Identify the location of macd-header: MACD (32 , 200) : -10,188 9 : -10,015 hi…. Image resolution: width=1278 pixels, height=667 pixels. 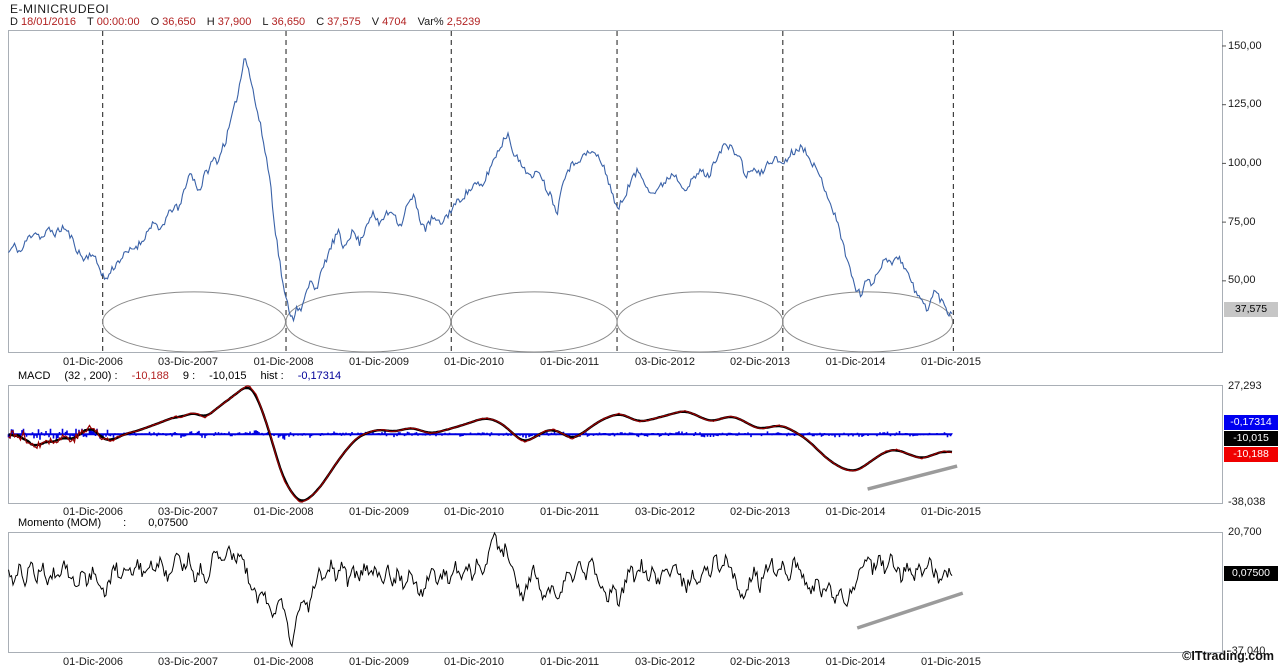
(179, 376).